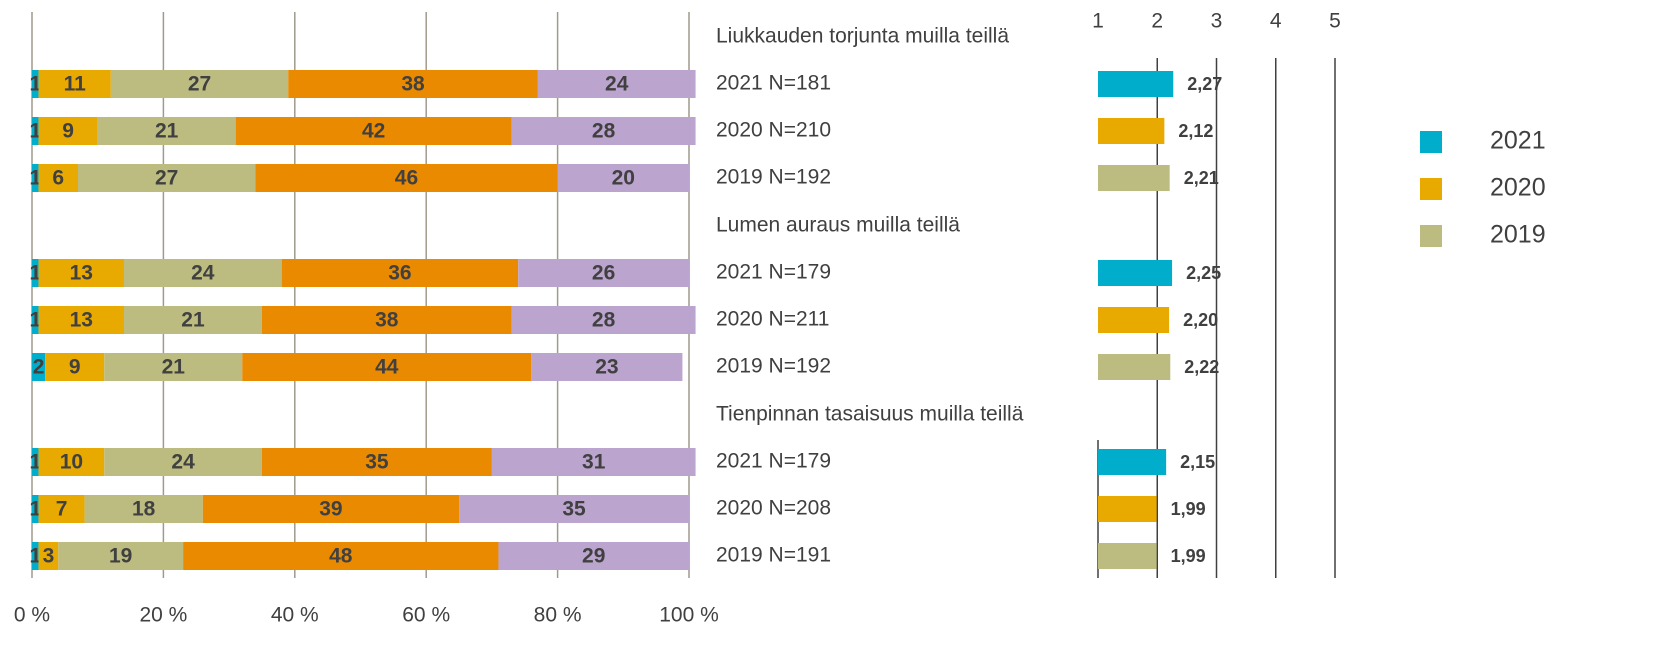 This screenshot has width=1655, height=661. I want to click on data-label: 11, so click(75, 84).